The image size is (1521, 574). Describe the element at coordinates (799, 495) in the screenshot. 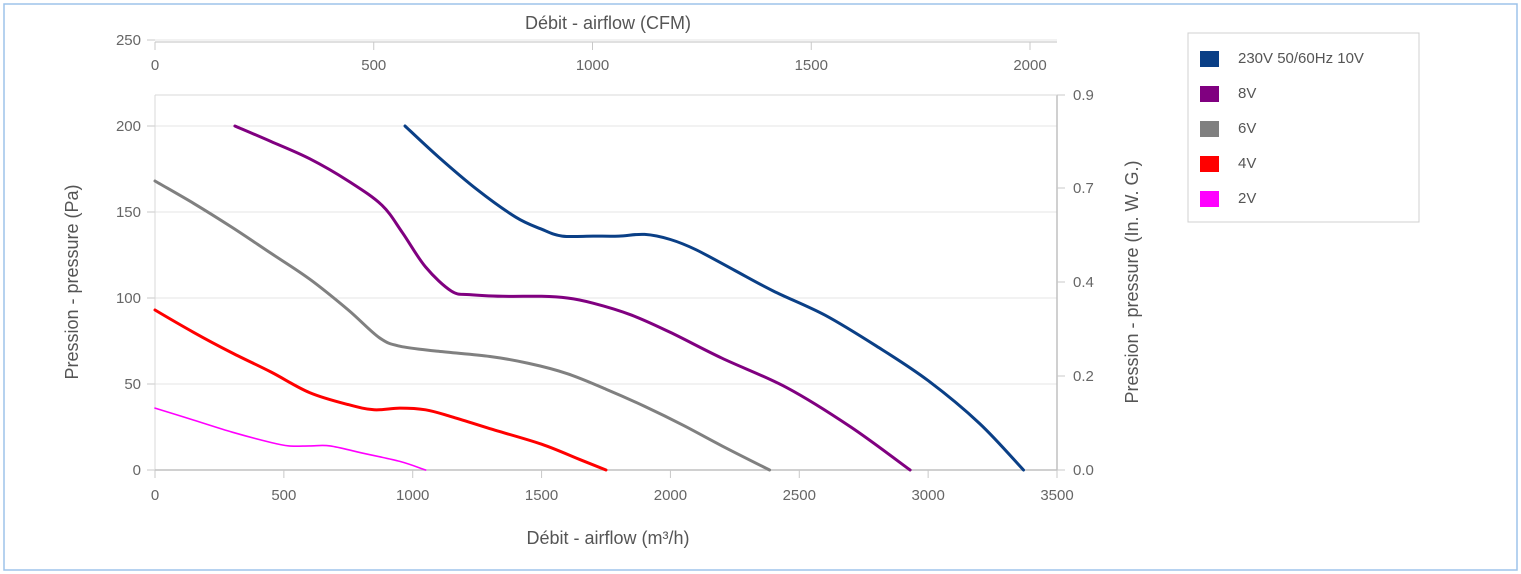

I see `bottom-tick-label: 2500` at that location.